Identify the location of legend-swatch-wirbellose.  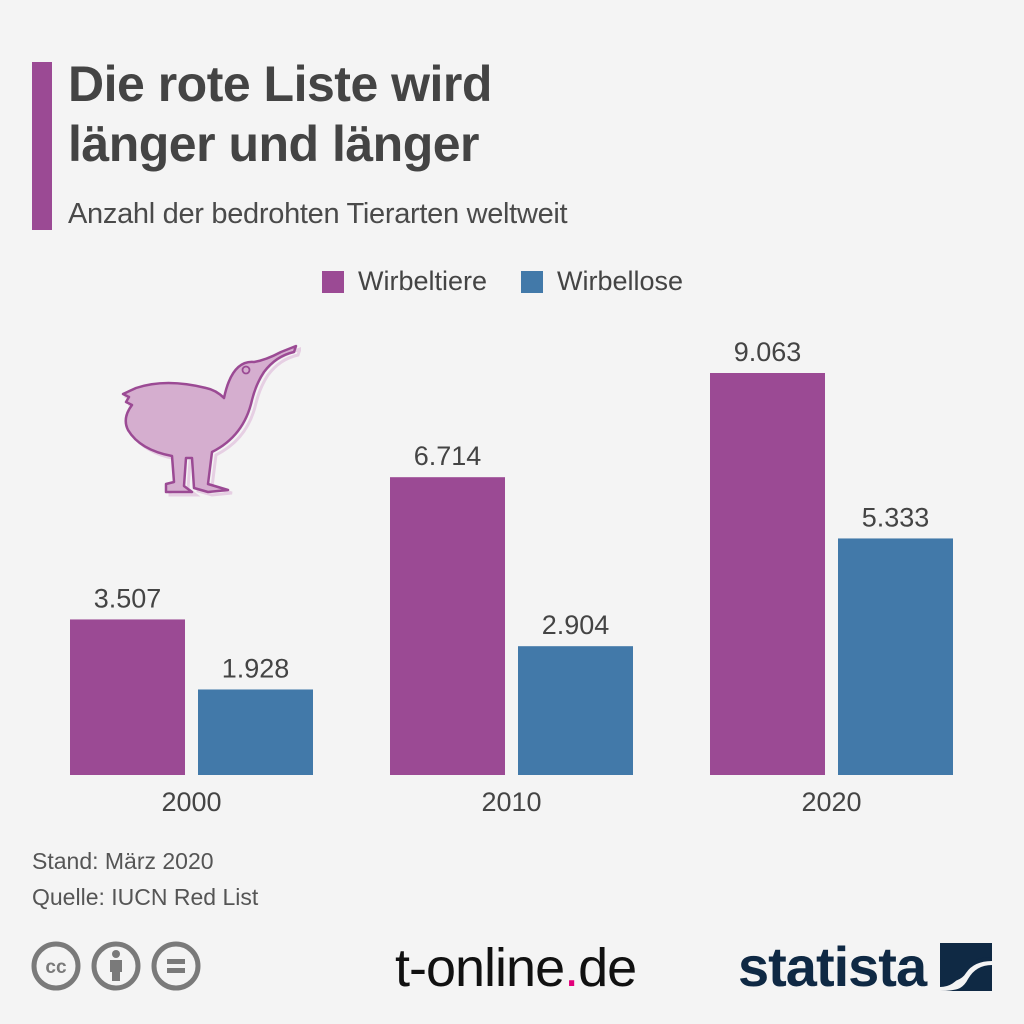
(532, 281).